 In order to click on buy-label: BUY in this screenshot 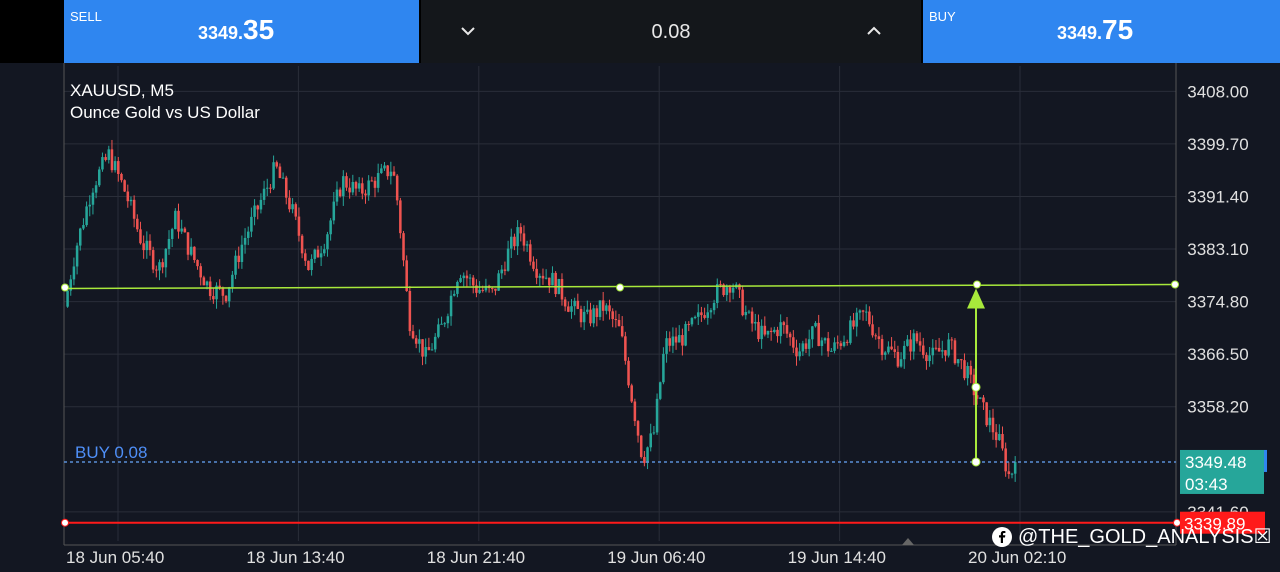, I will do `click(942, 16)`.